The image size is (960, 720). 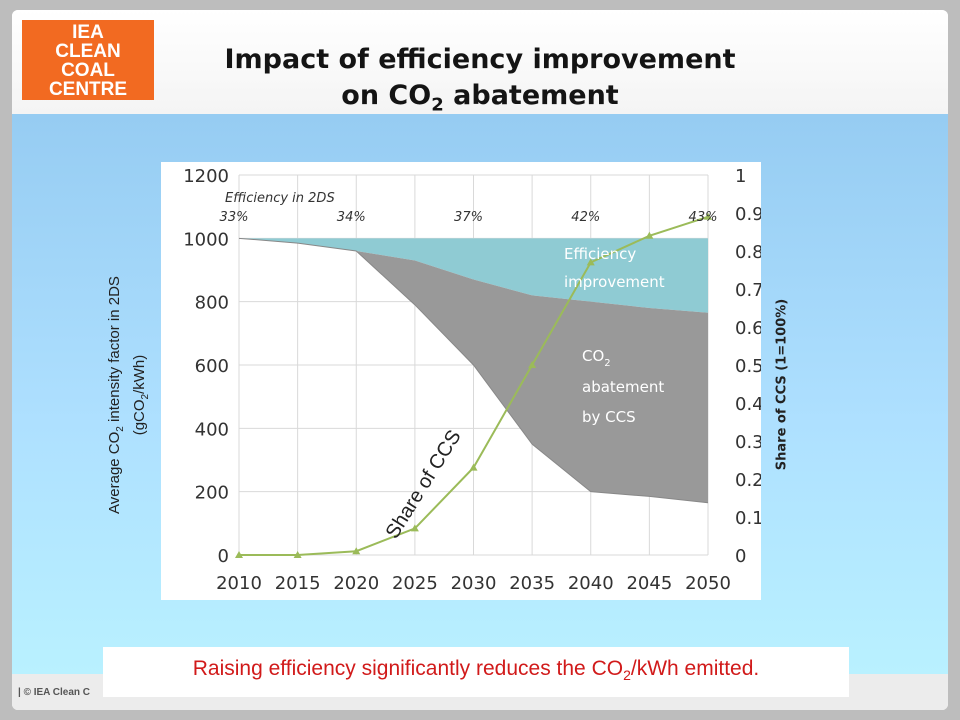 What do you see at coordinates (437, 105) in the screenshot?
I see `title-line-2-sub: 2` at bounding box center [437, 105].